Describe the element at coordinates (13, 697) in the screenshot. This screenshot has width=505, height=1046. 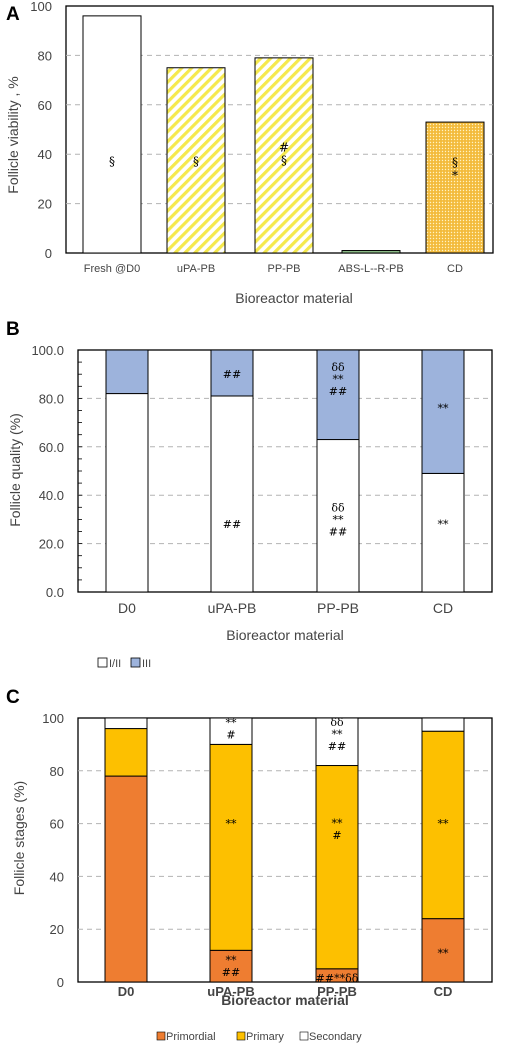
I see `panel-letter-c: C` at that location.